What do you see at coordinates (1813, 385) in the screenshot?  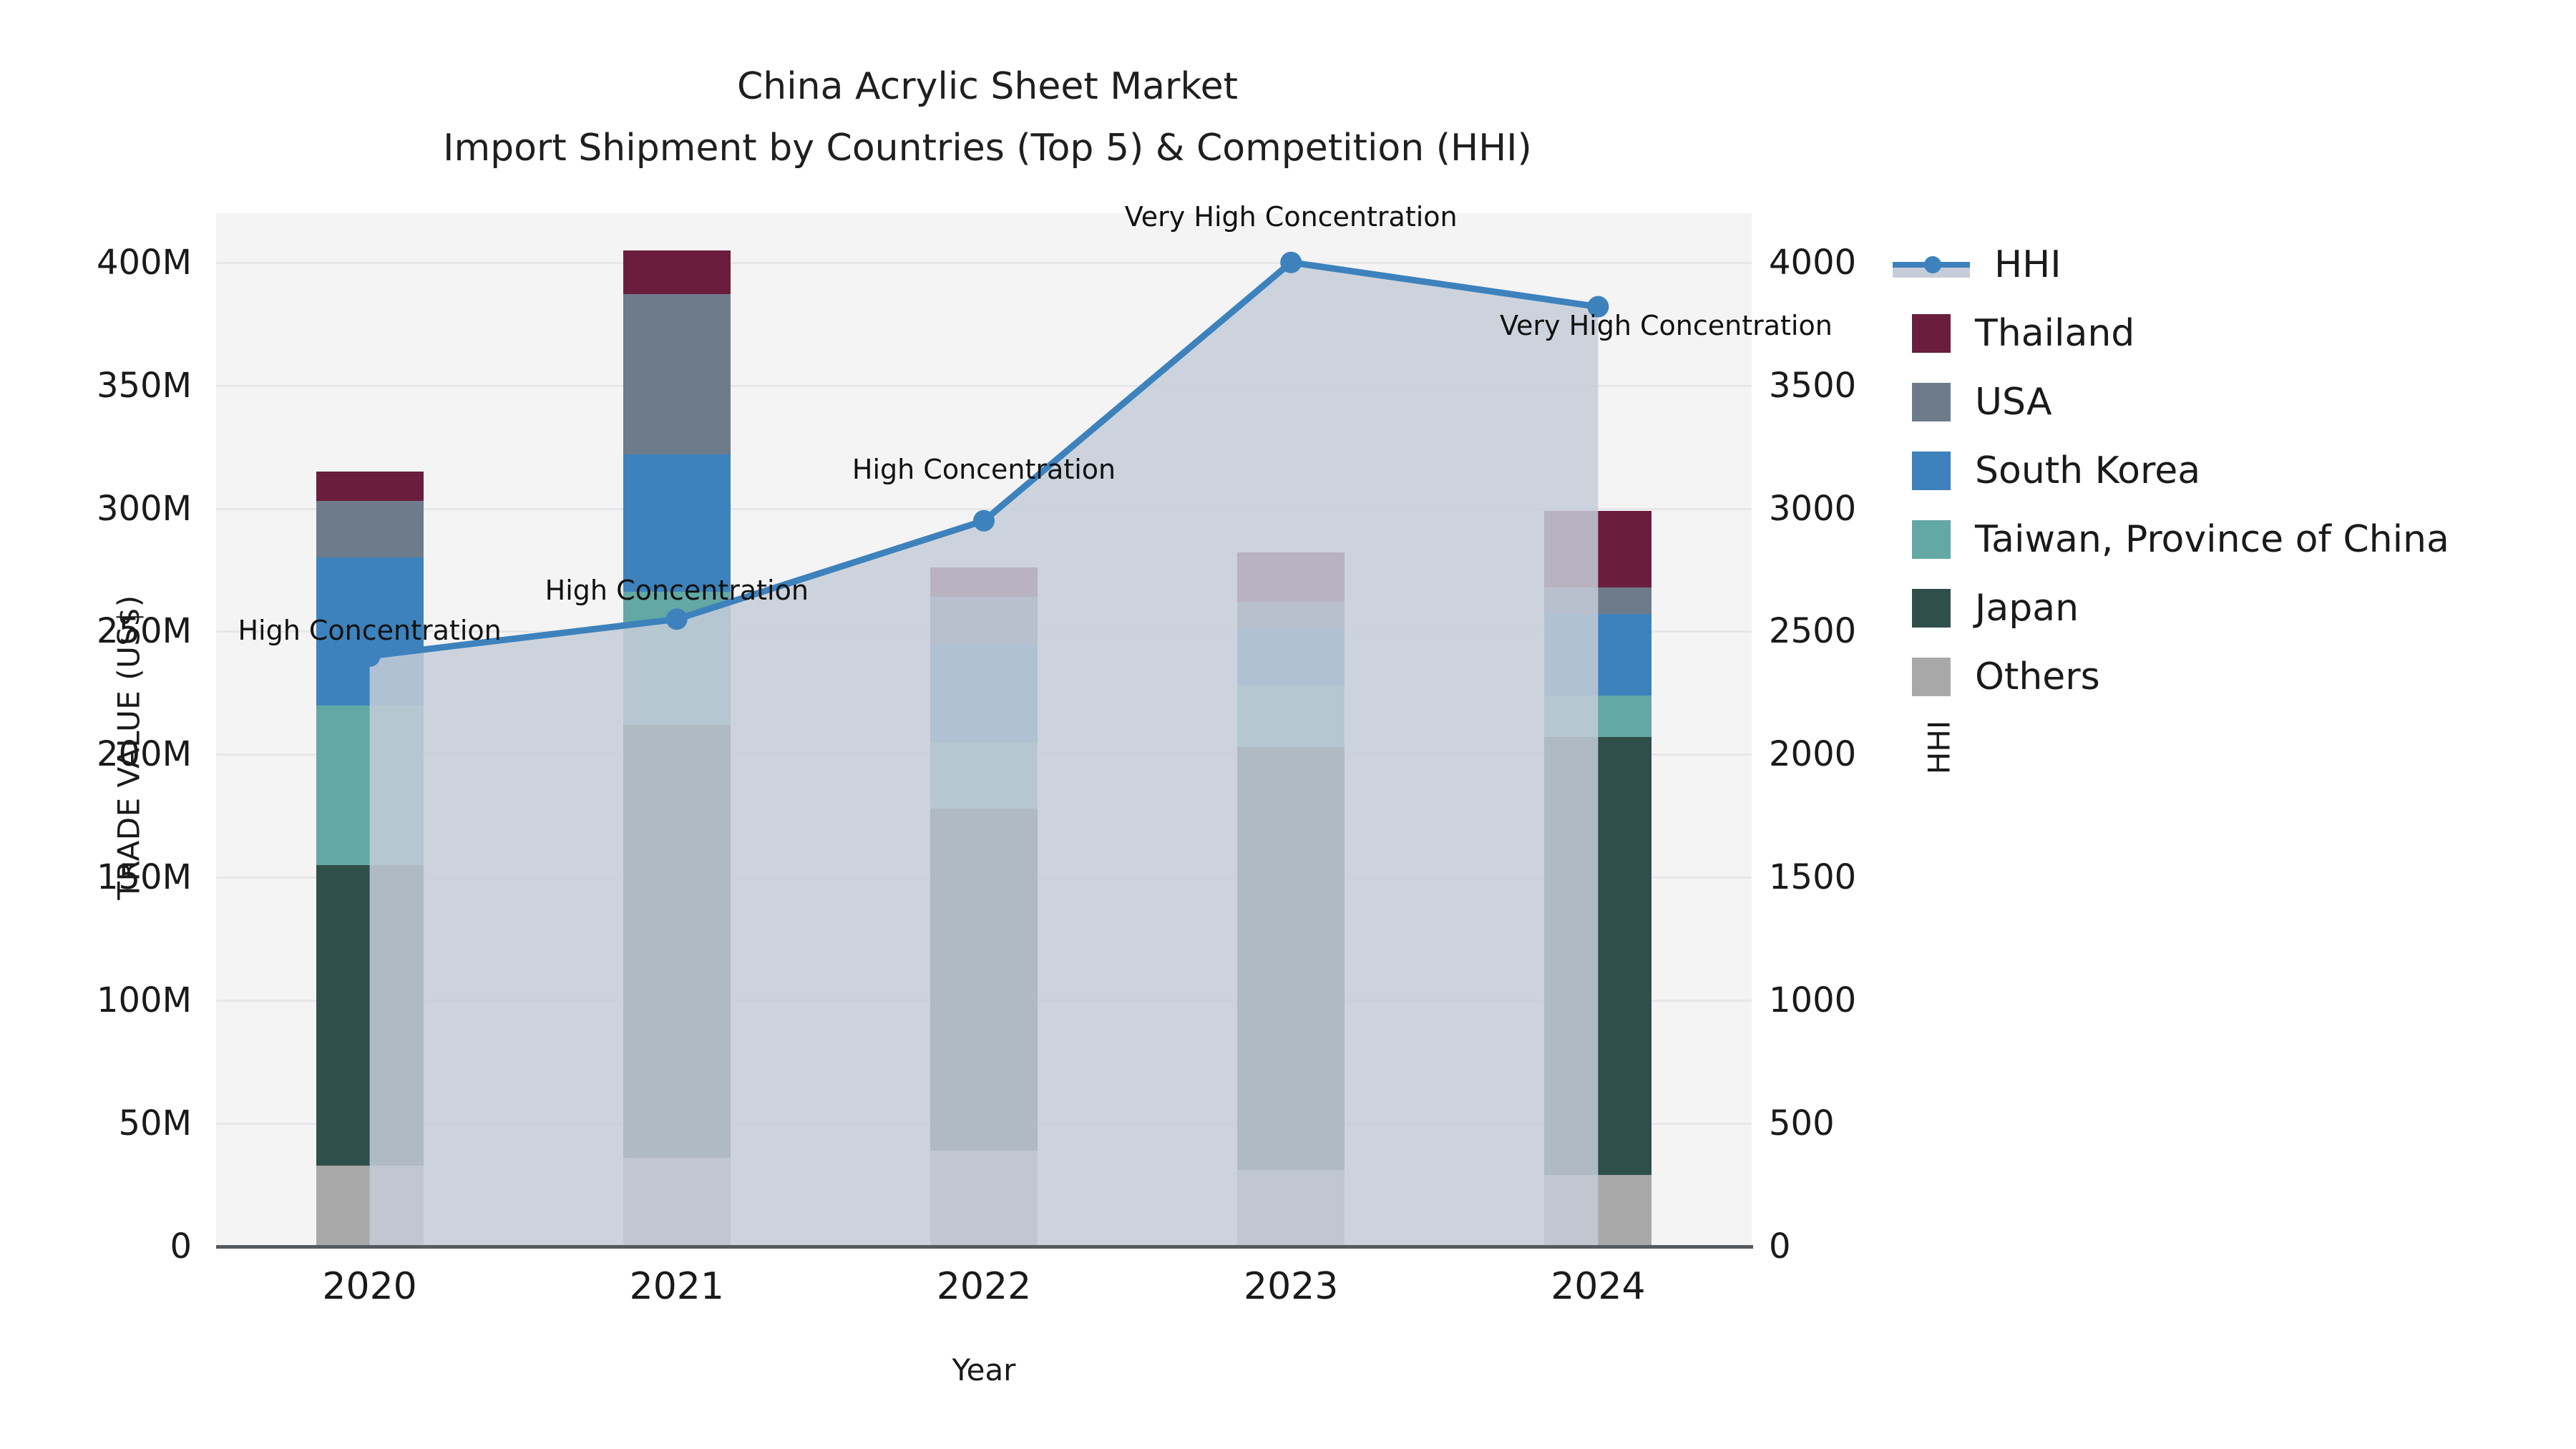 I see `y-axis-right-tick: 3500` at bounding box center [1813, 385].